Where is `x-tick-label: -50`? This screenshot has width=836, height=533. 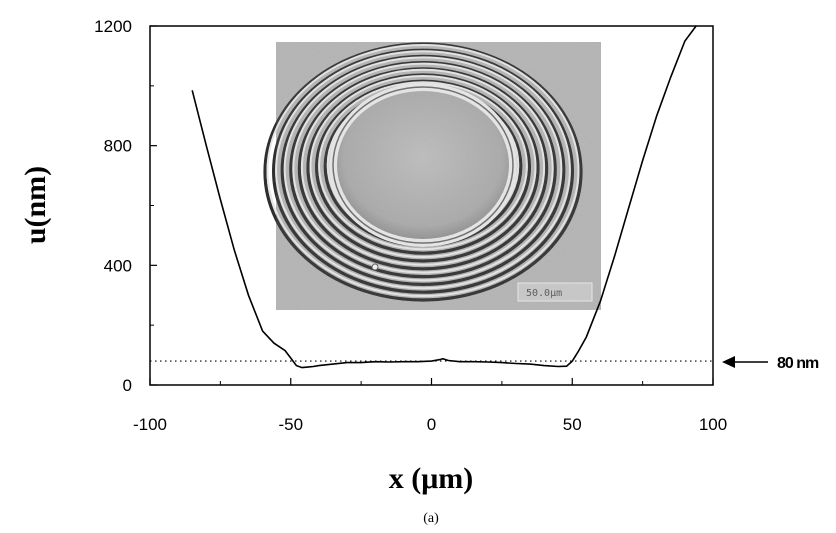
x-tick-label: -50 is located at coordinates (290, 424).